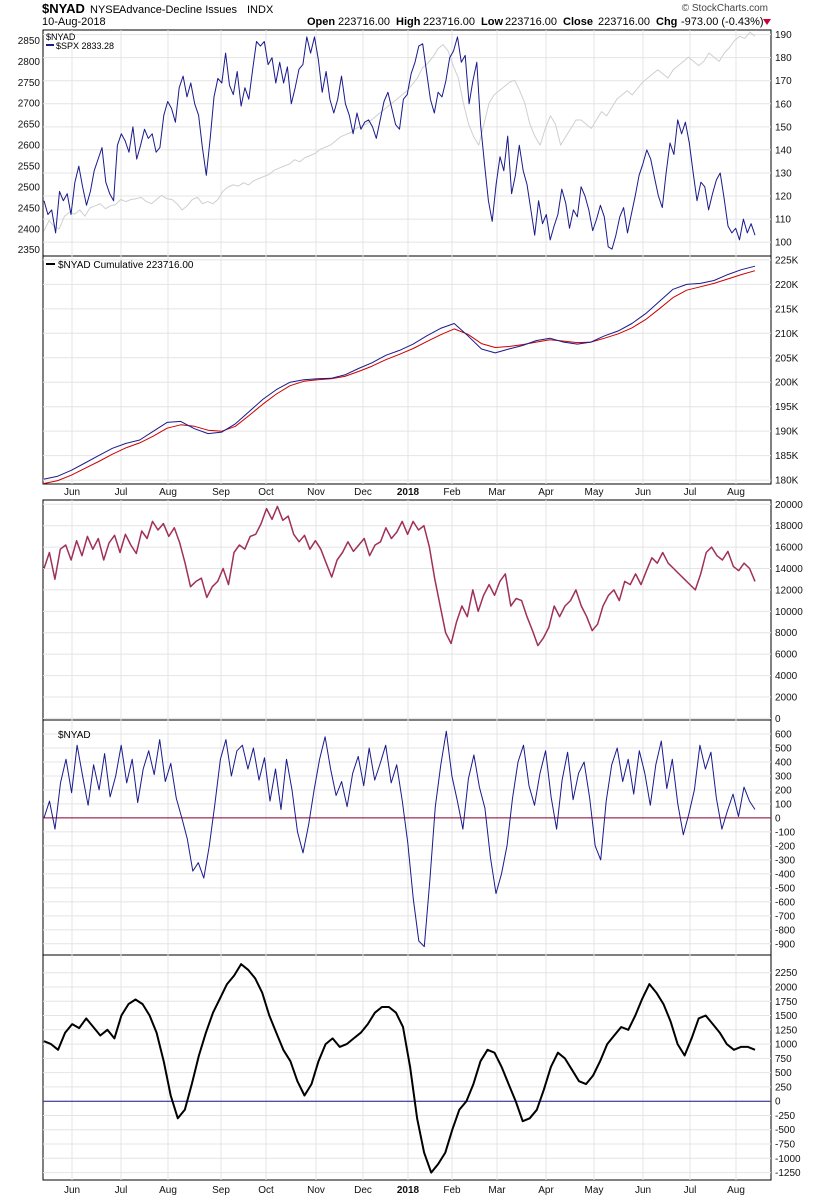 This screenshot has width=820, height=1200. What do you see at coordinates (786, 697) in the screenshot?
I see `panel-3-right-tick-label: 2000` at bounding box center [786, 697].